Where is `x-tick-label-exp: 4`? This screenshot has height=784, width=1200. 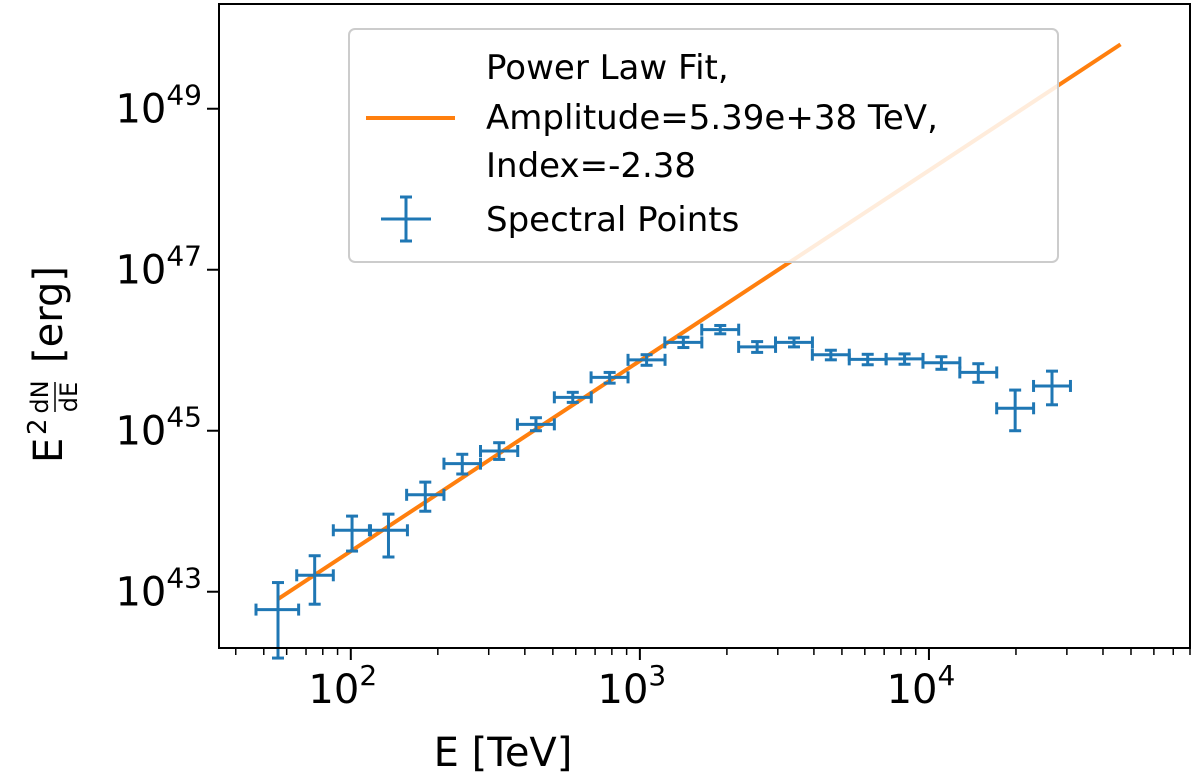 x-tick-label-exp: 4 is located at coordinates (946, 675).